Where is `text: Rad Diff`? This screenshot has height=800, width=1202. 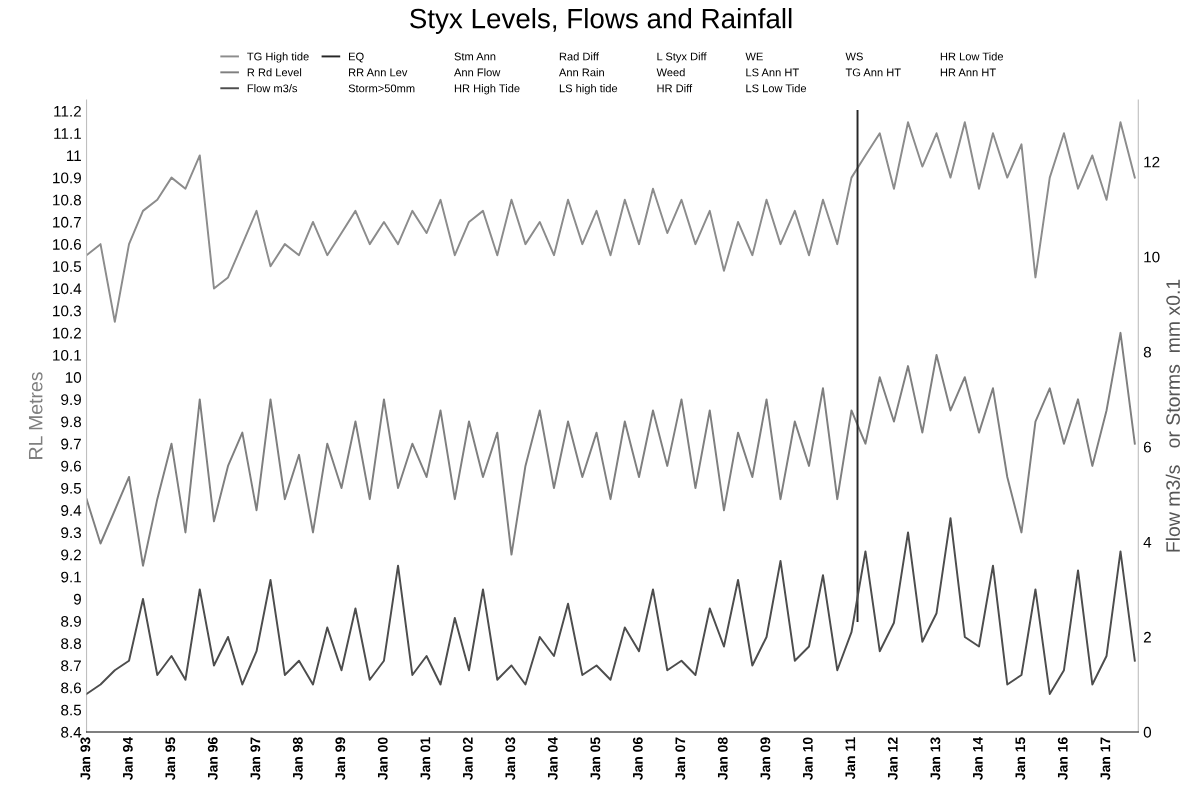
text: Rad Diff is located at coordinates (579, 56).